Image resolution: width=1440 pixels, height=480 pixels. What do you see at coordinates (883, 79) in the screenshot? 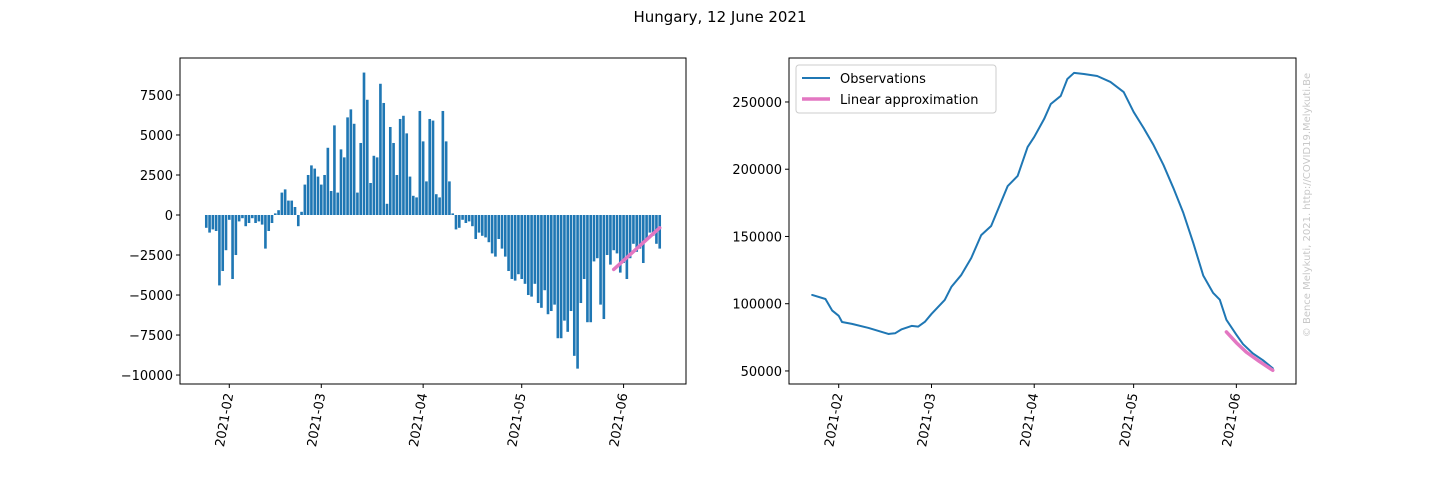
I see `legend-label: Observations` at bounding box center [883, 79].